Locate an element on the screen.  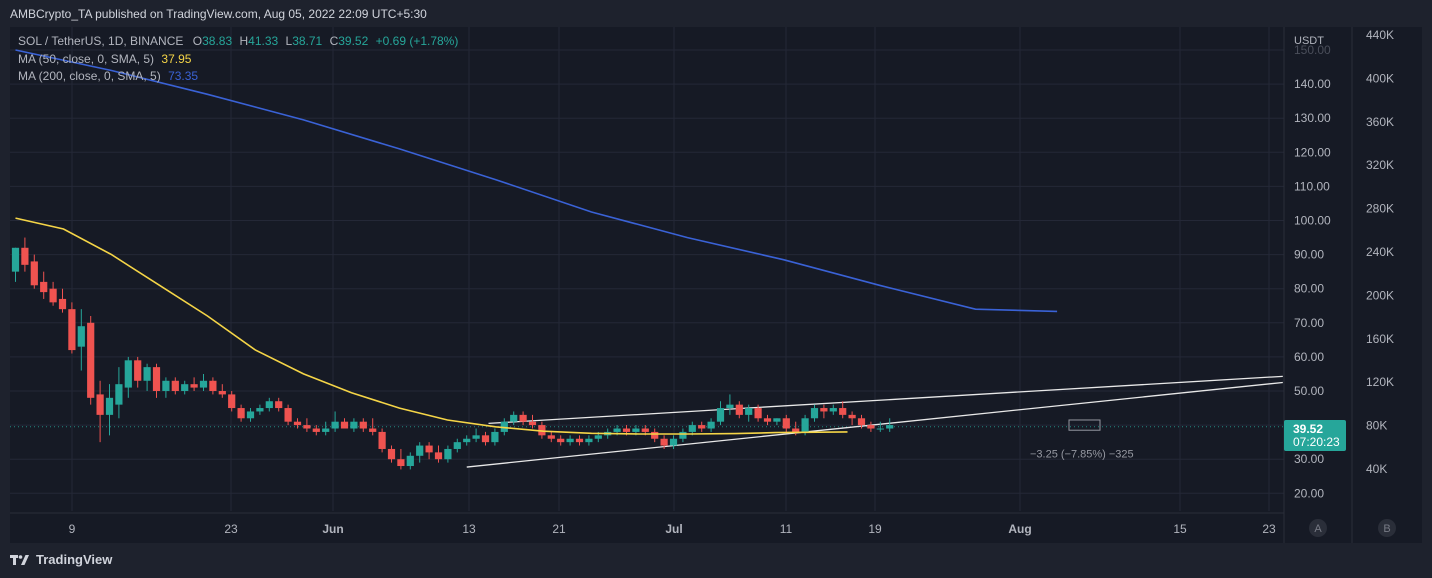
measure-label: −3.25 (−7.85%) −325 is located at coordinates (1082, 454).